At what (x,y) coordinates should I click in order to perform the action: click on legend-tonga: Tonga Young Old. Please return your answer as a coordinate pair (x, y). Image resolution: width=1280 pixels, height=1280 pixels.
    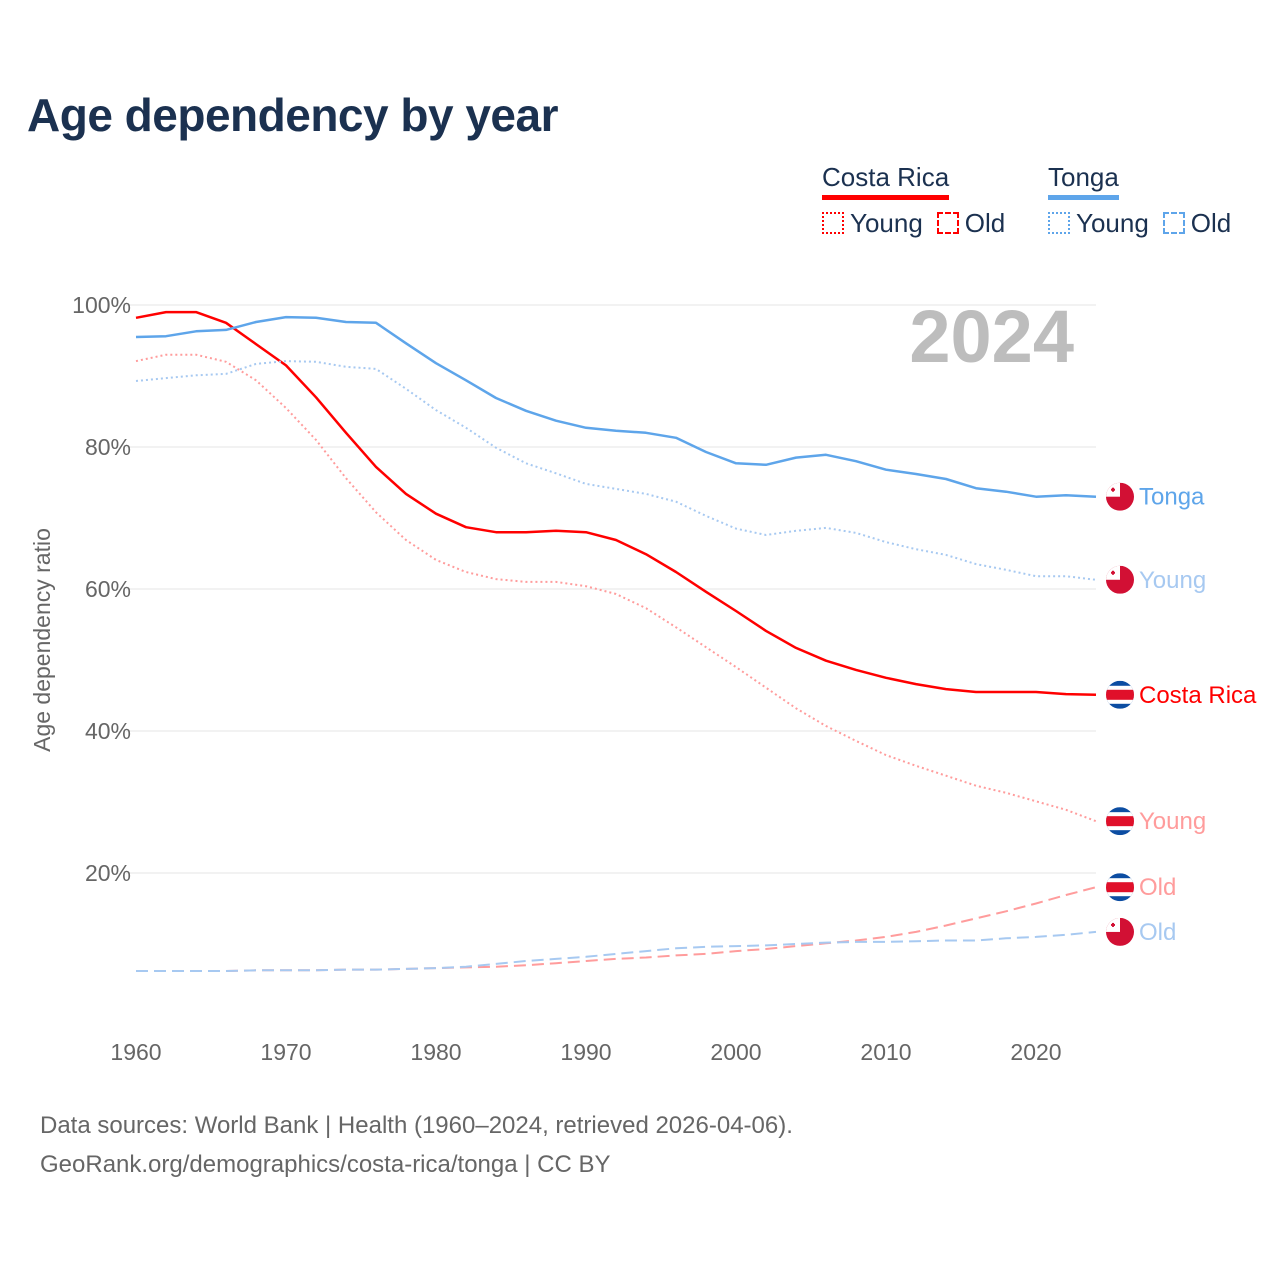
    Looking at the image, I should click on (1146, 200).